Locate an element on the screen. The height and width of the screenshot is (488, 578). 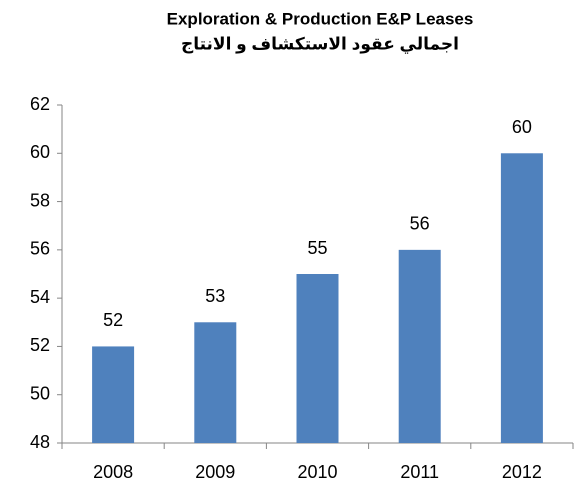
x-tick-label: 2008 is located at coordinates (113, 472).